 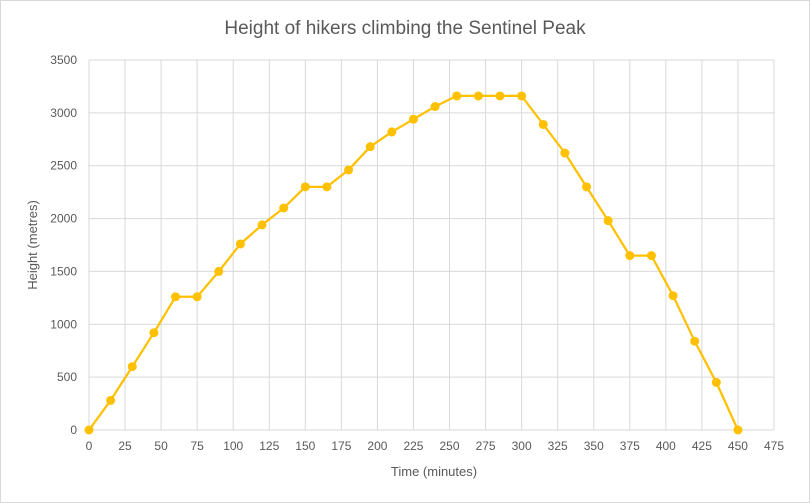 What do you see at coordinates (32, 245) in the screenshot?
I see `y-axis-title: Height (metres)` at bounding box center [32, 245].